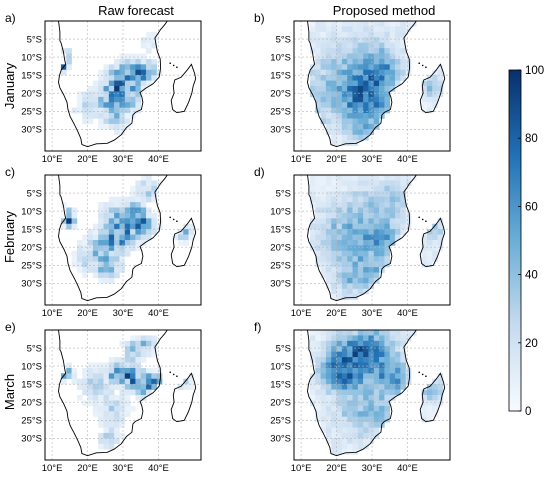  What do you see at coordinates (52, 313) in the screenshot?
I see `x-tick-label: 10°E` at bounding box center [52, 313].